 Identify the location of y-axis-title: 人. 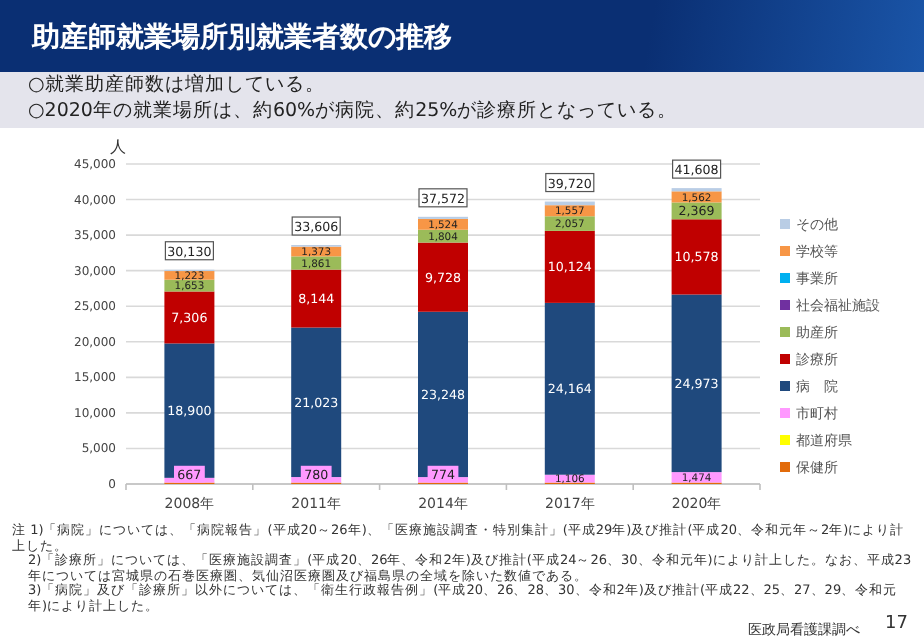
(118, 147).